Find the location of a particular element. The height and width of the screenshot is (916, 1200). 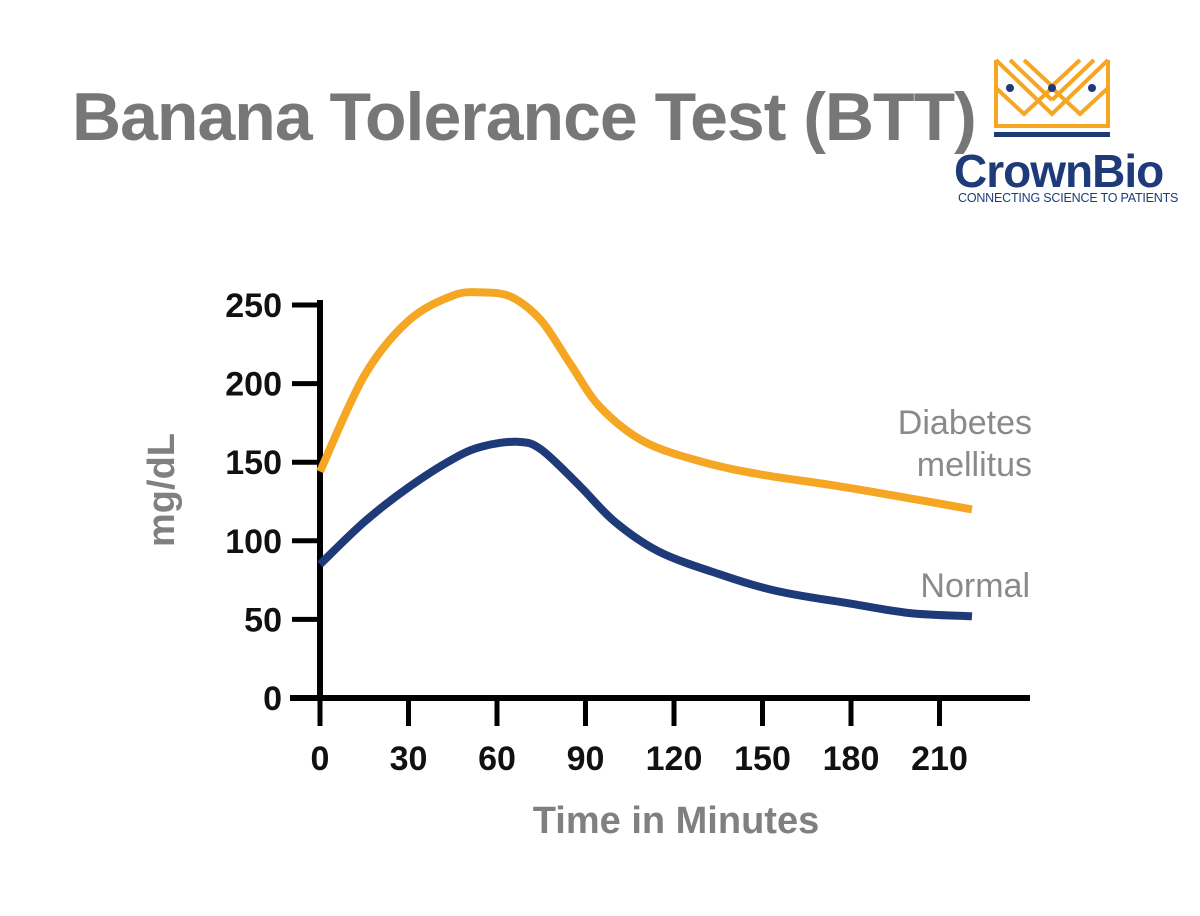

y-tick-label: 250 is located at coordinates (253, 306).